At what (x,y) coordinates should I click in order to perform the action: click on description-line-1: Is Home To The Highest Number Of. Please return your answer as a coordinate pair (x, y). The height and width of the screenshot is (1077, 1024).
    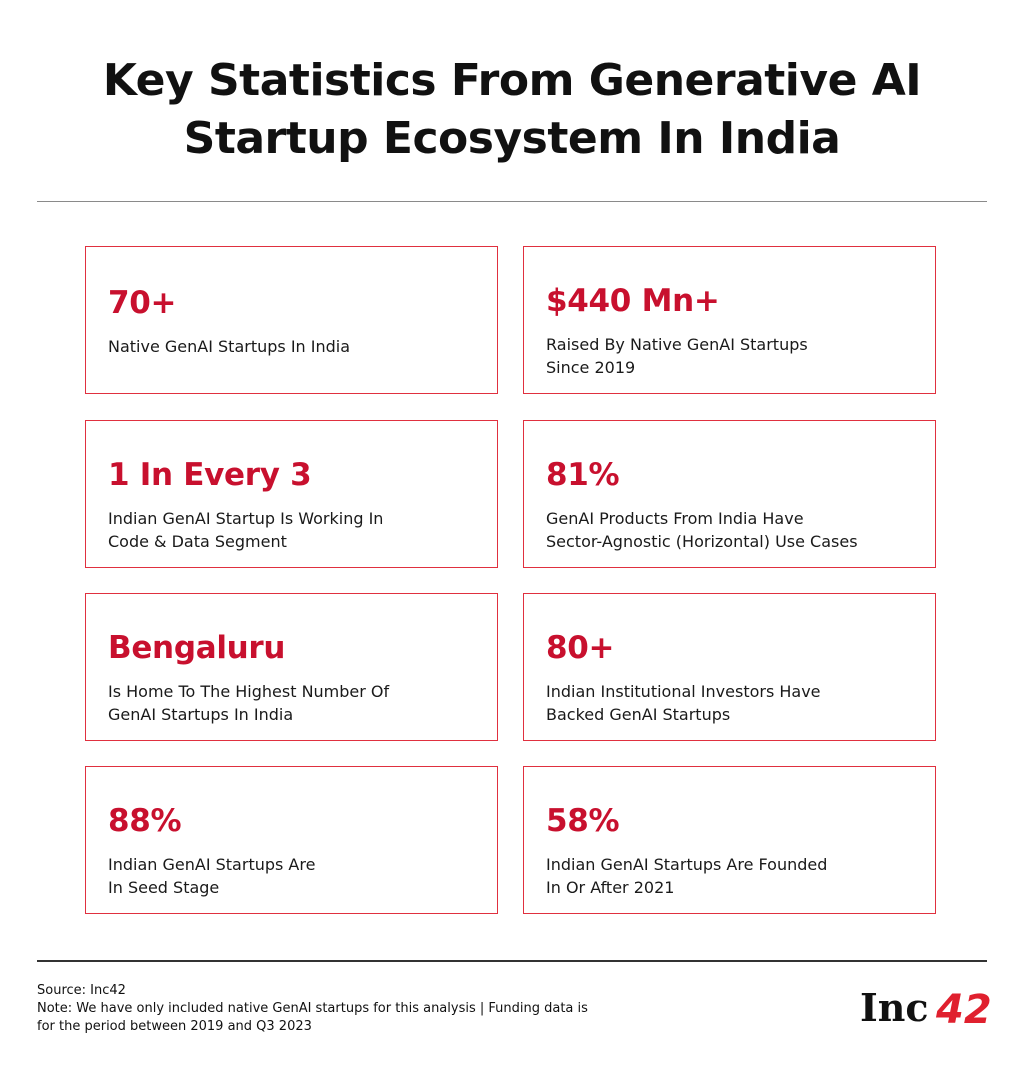
    Looking at the image, I should click on (249, 691).